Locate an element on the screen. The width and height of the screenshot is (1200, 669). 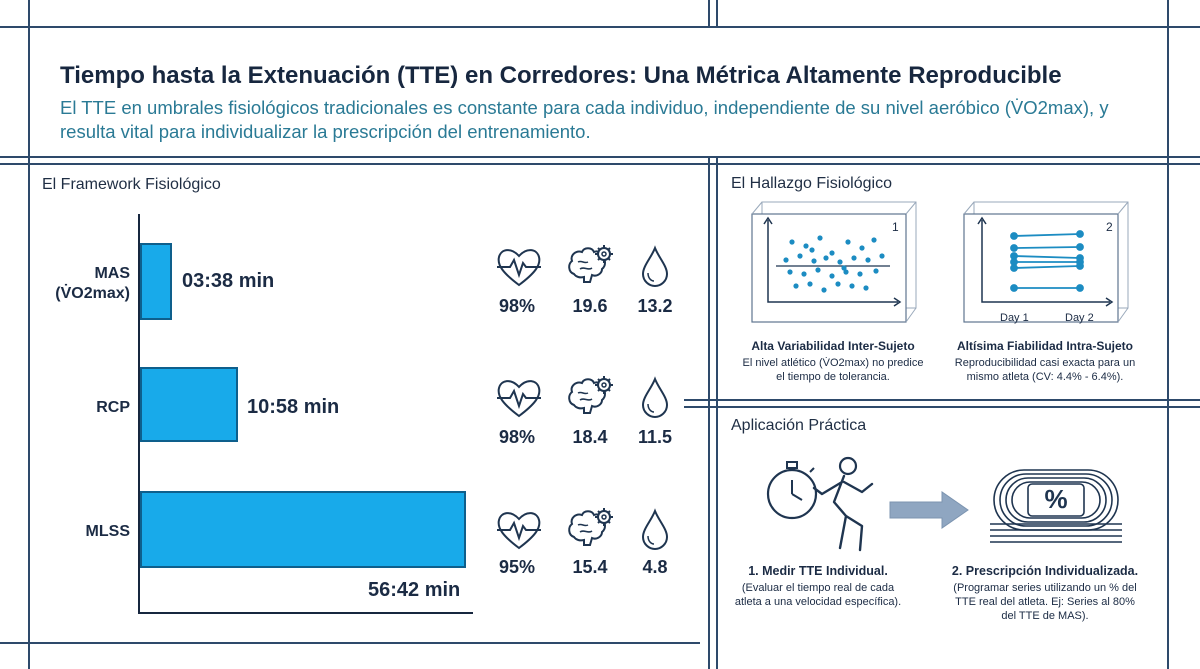
panel1-number: 1 is located at coordinates (895, 227).